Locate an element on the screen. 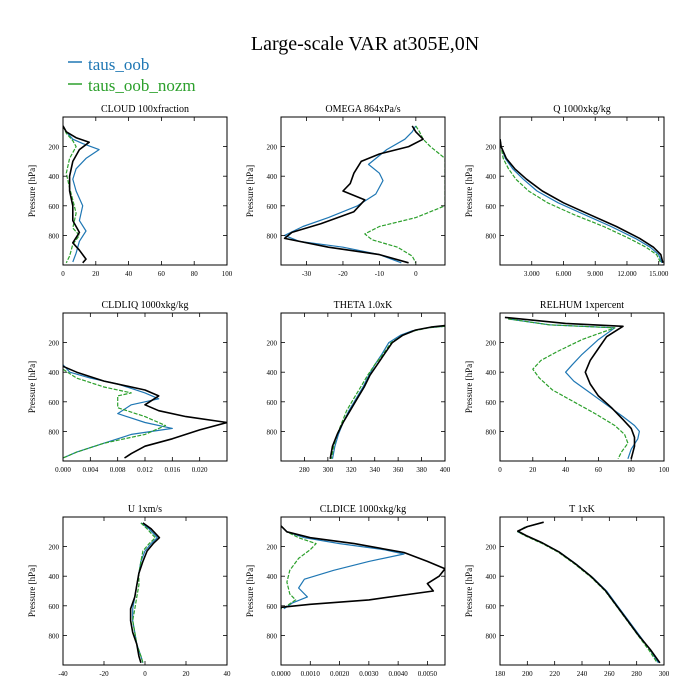 The image size is (700, 700). x-tick-label: 0.012 is located at coordinates (145, 470).